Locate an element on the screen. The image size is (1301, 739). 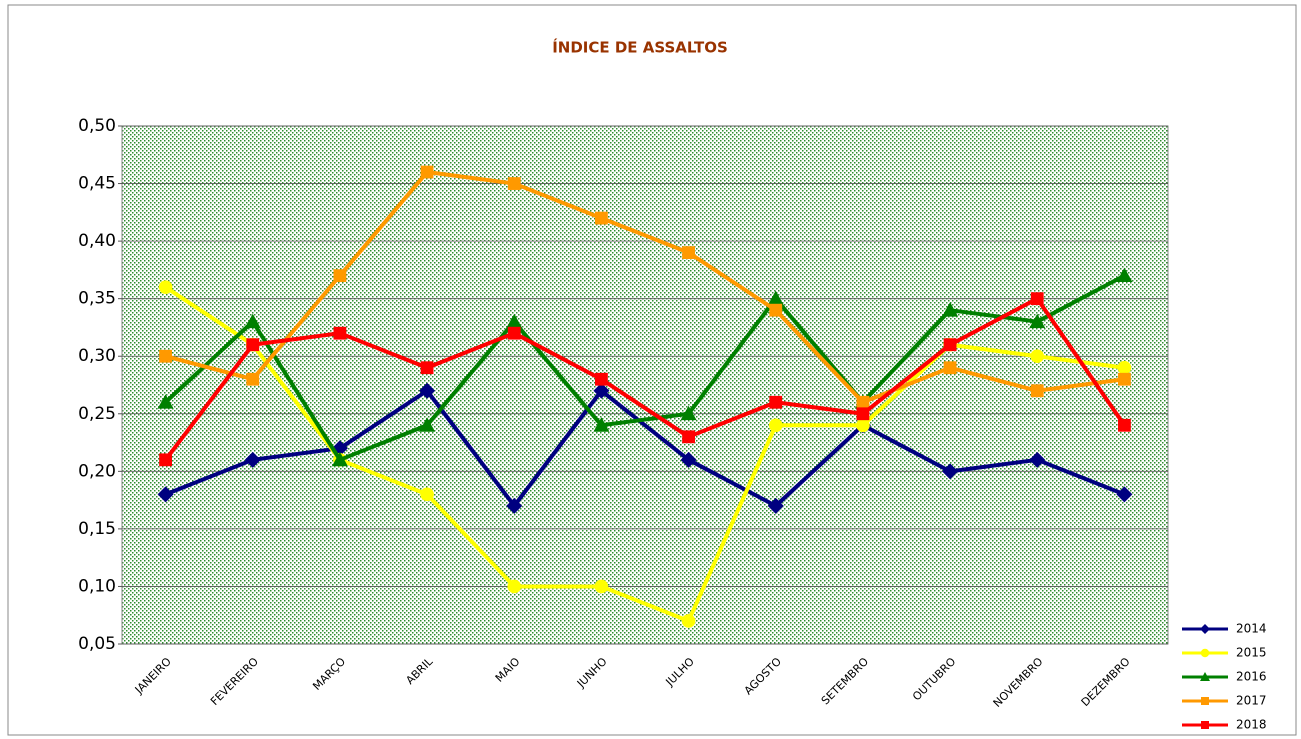
y-tick-label: 0,05 is located at coordinates (97, 644).